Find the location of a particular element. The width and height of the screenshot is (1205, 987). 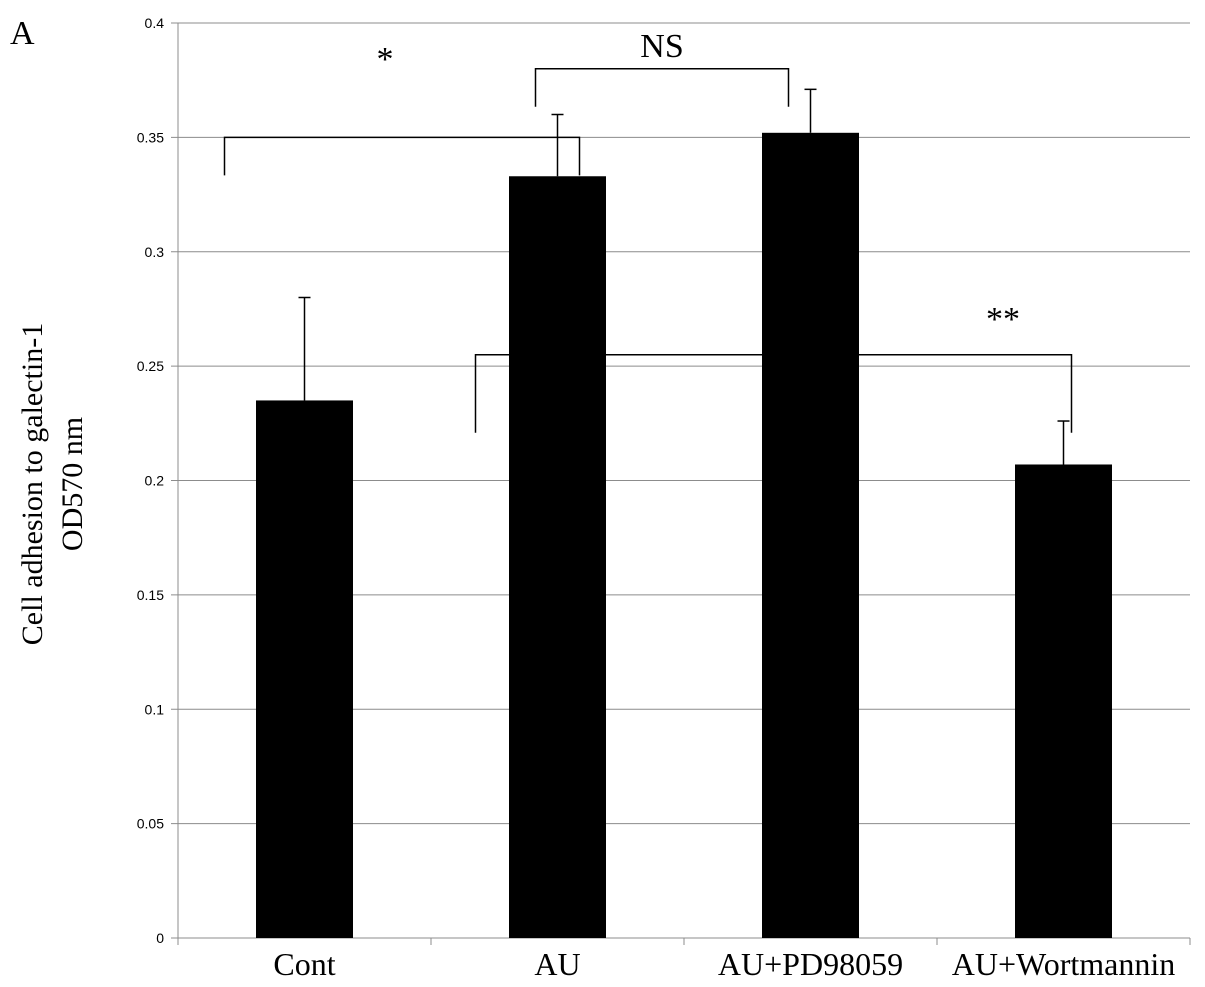

bar-au is located at coordinates (557, 557).